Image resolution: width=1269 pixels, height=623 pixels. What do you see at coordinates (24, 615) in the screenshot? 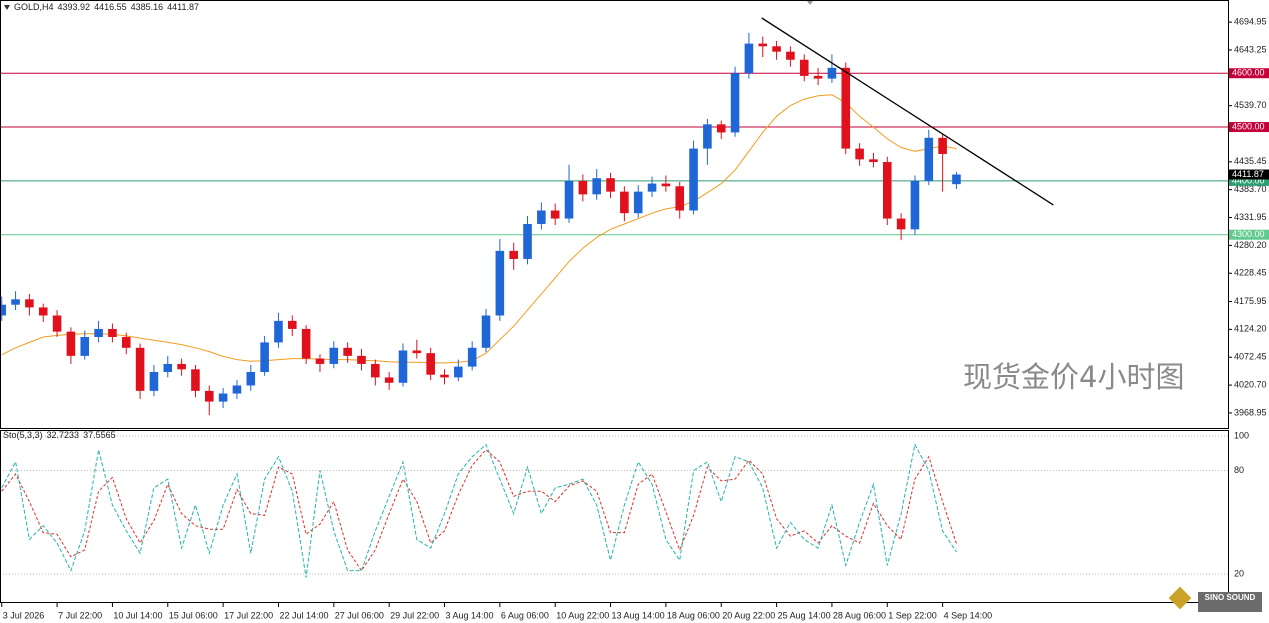
I see `x-tick-label: 3 Jul 2026` at bounding box center [24, 615].